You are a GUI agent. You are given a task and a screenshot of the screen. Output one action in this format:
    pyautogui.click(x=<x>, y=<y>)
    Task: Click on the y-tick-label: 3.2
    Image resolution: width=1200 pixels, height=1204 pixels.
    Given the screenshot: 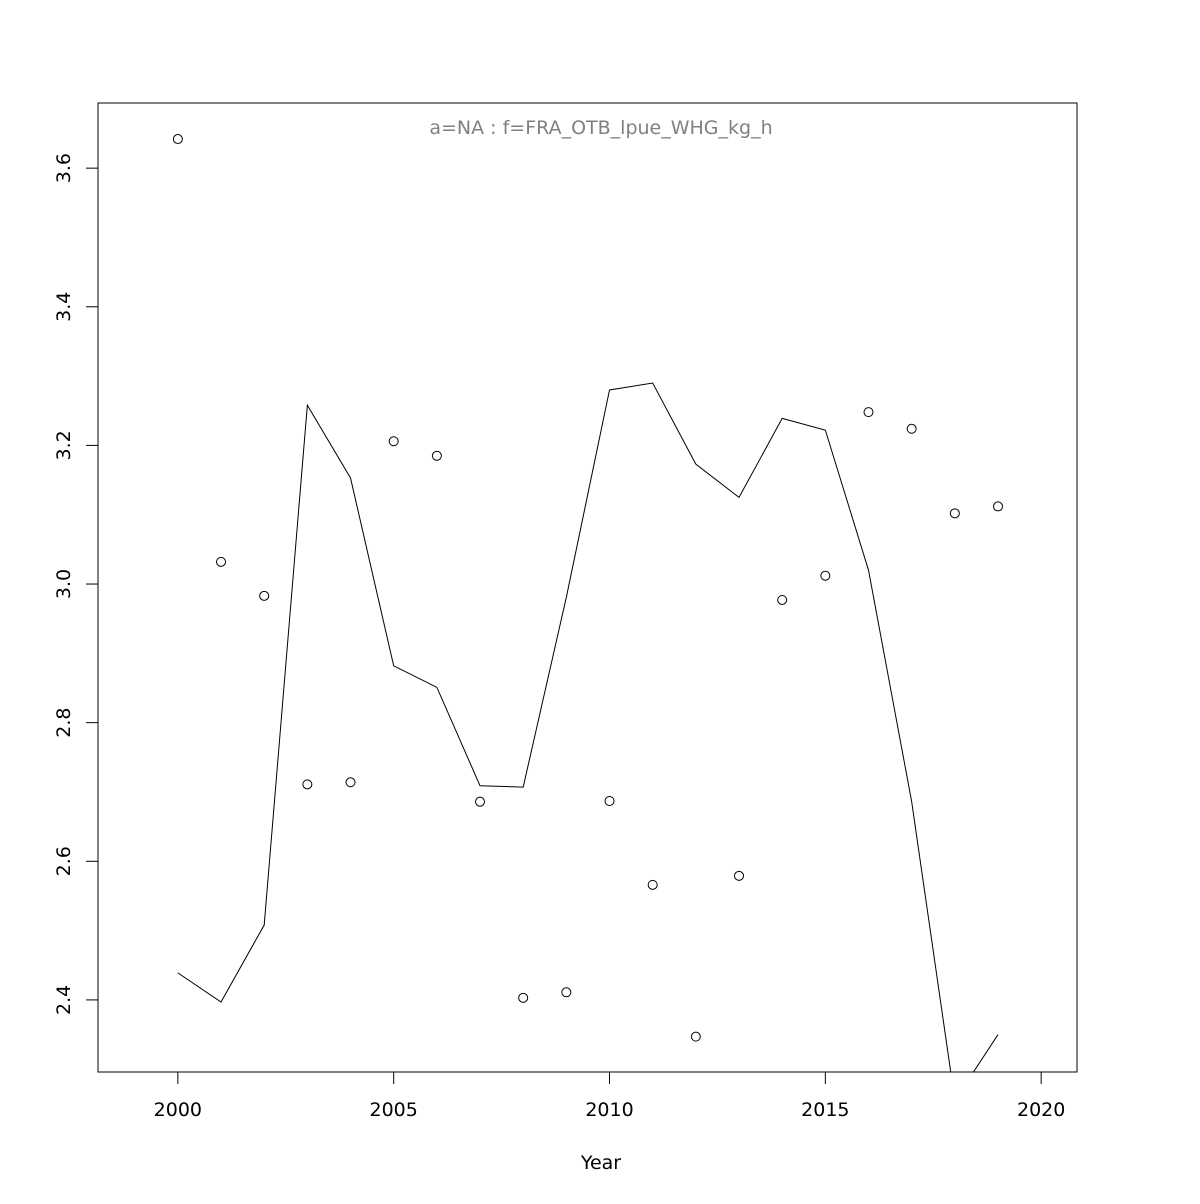 What is the action you would take?
    pyautogui.click(x=64, y=445)
    